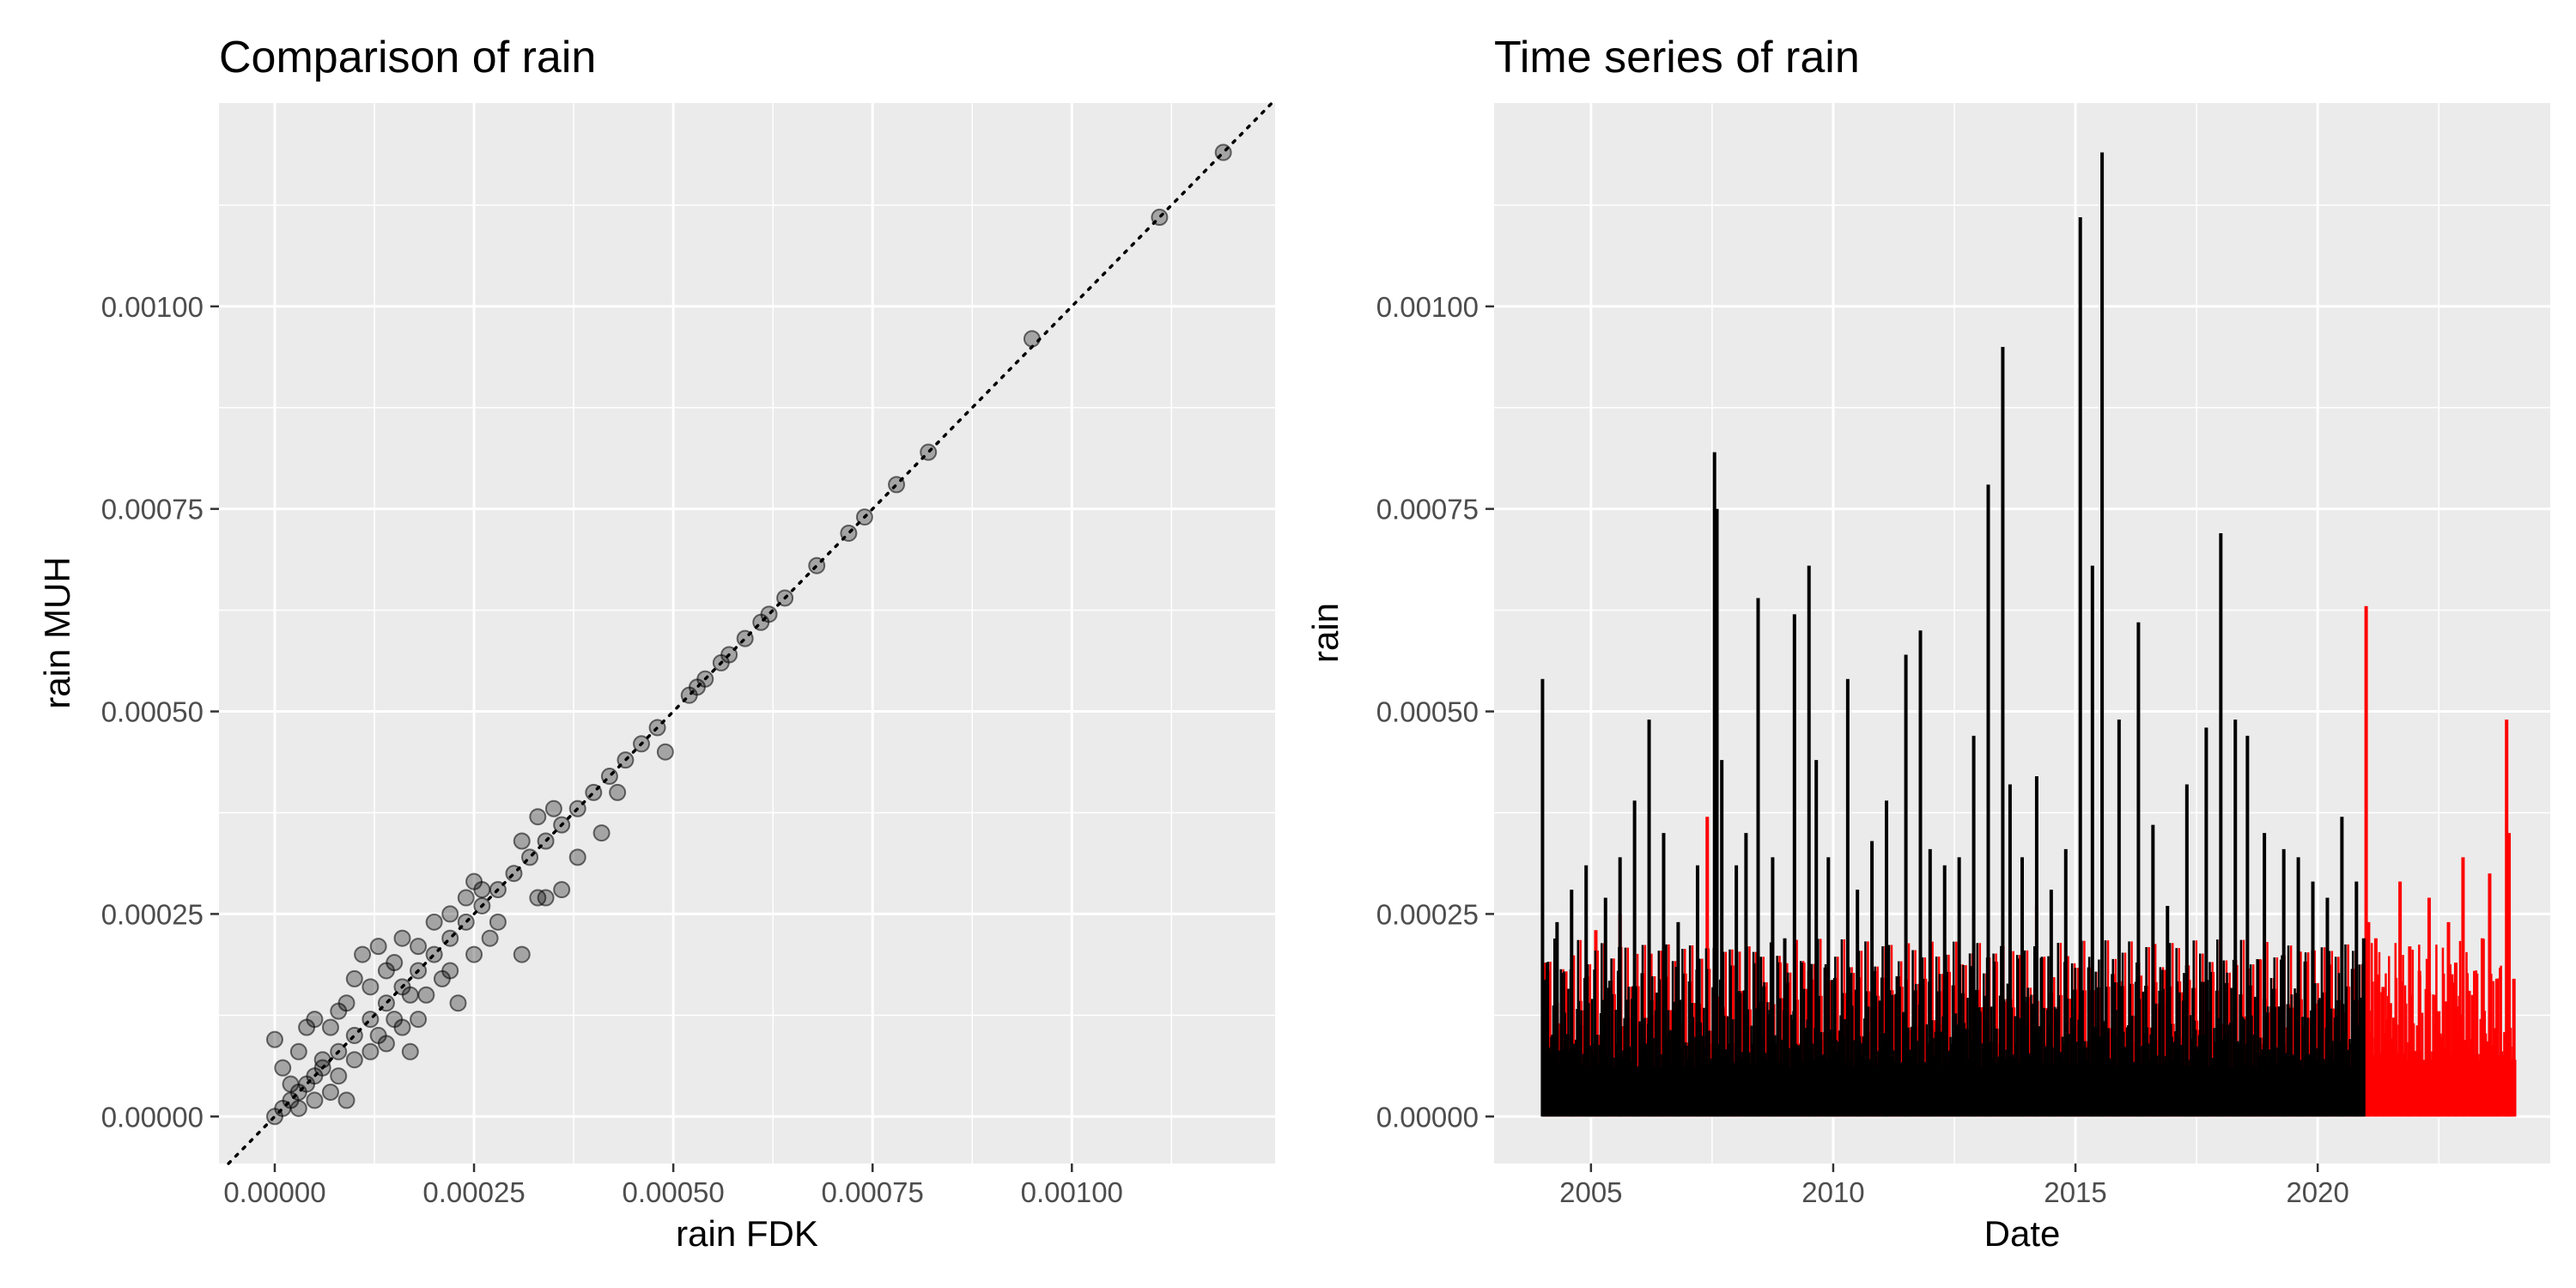 This screenshot has width=2576, height=1288. Describe the element at coordinates (2317, 1192) in the screenshot. I see `timeseries-x-tick-label: 2020` at that location.